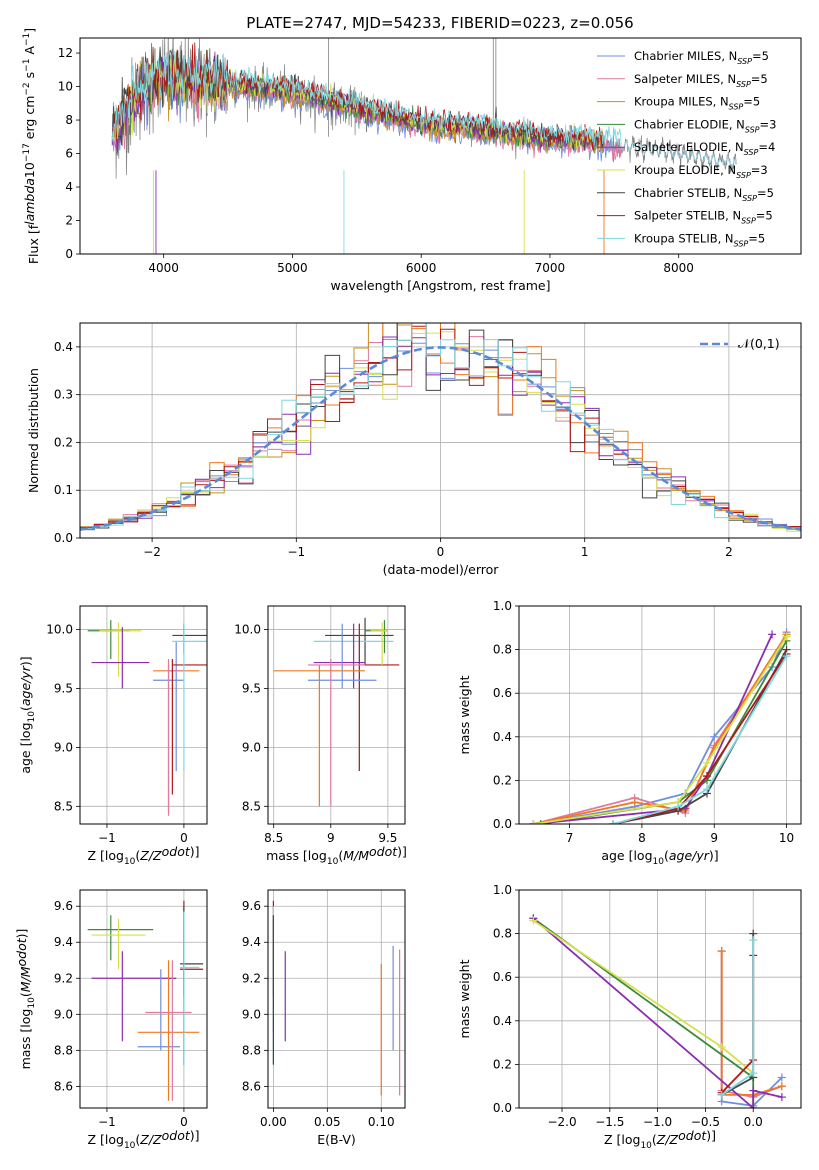  Describe the element at coordinates (63, 1086) in the screenshot. I see `y-tick-label: 8.6` at that location.